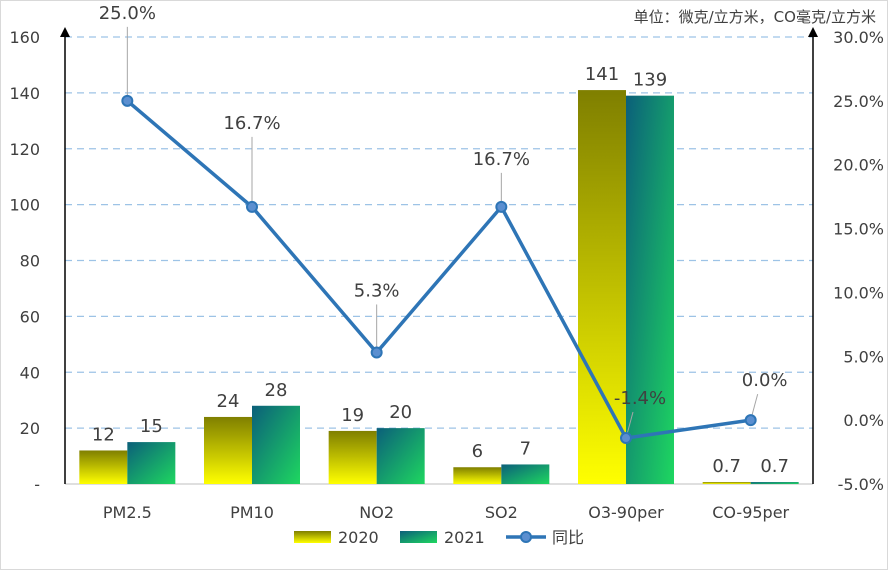 This screenshot has height=570, width=888. I want to click on legend-label-2021: 2021, so click(464, 537).